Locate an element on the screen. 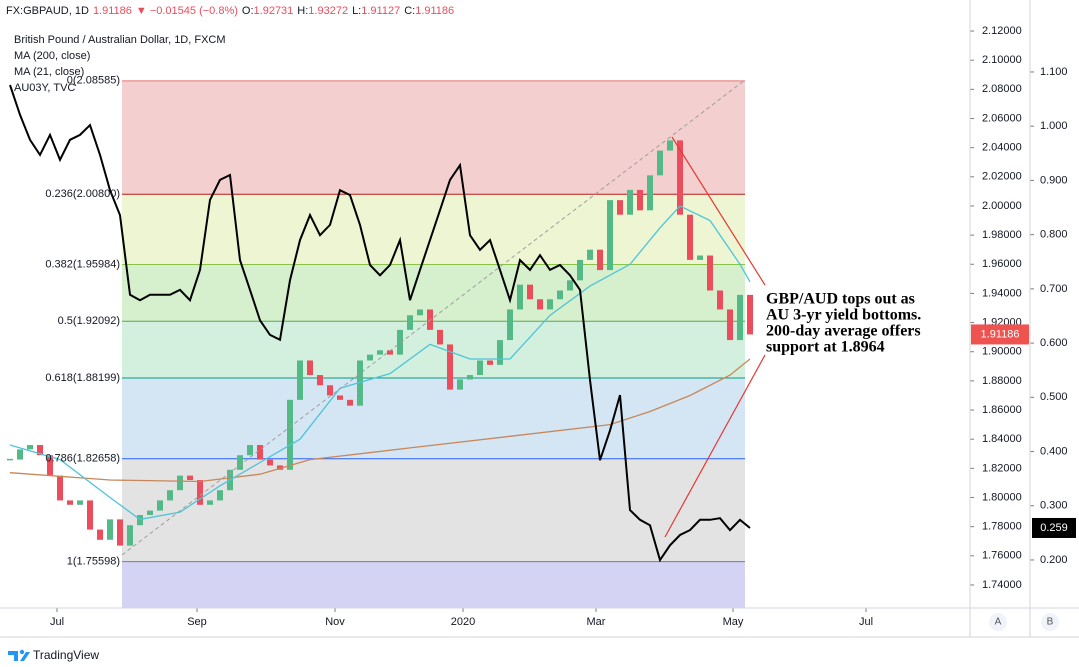 This screenshot has width=1079, height=667. annotation: GBP/AUD tops out as is located at coordinates (840, 299).